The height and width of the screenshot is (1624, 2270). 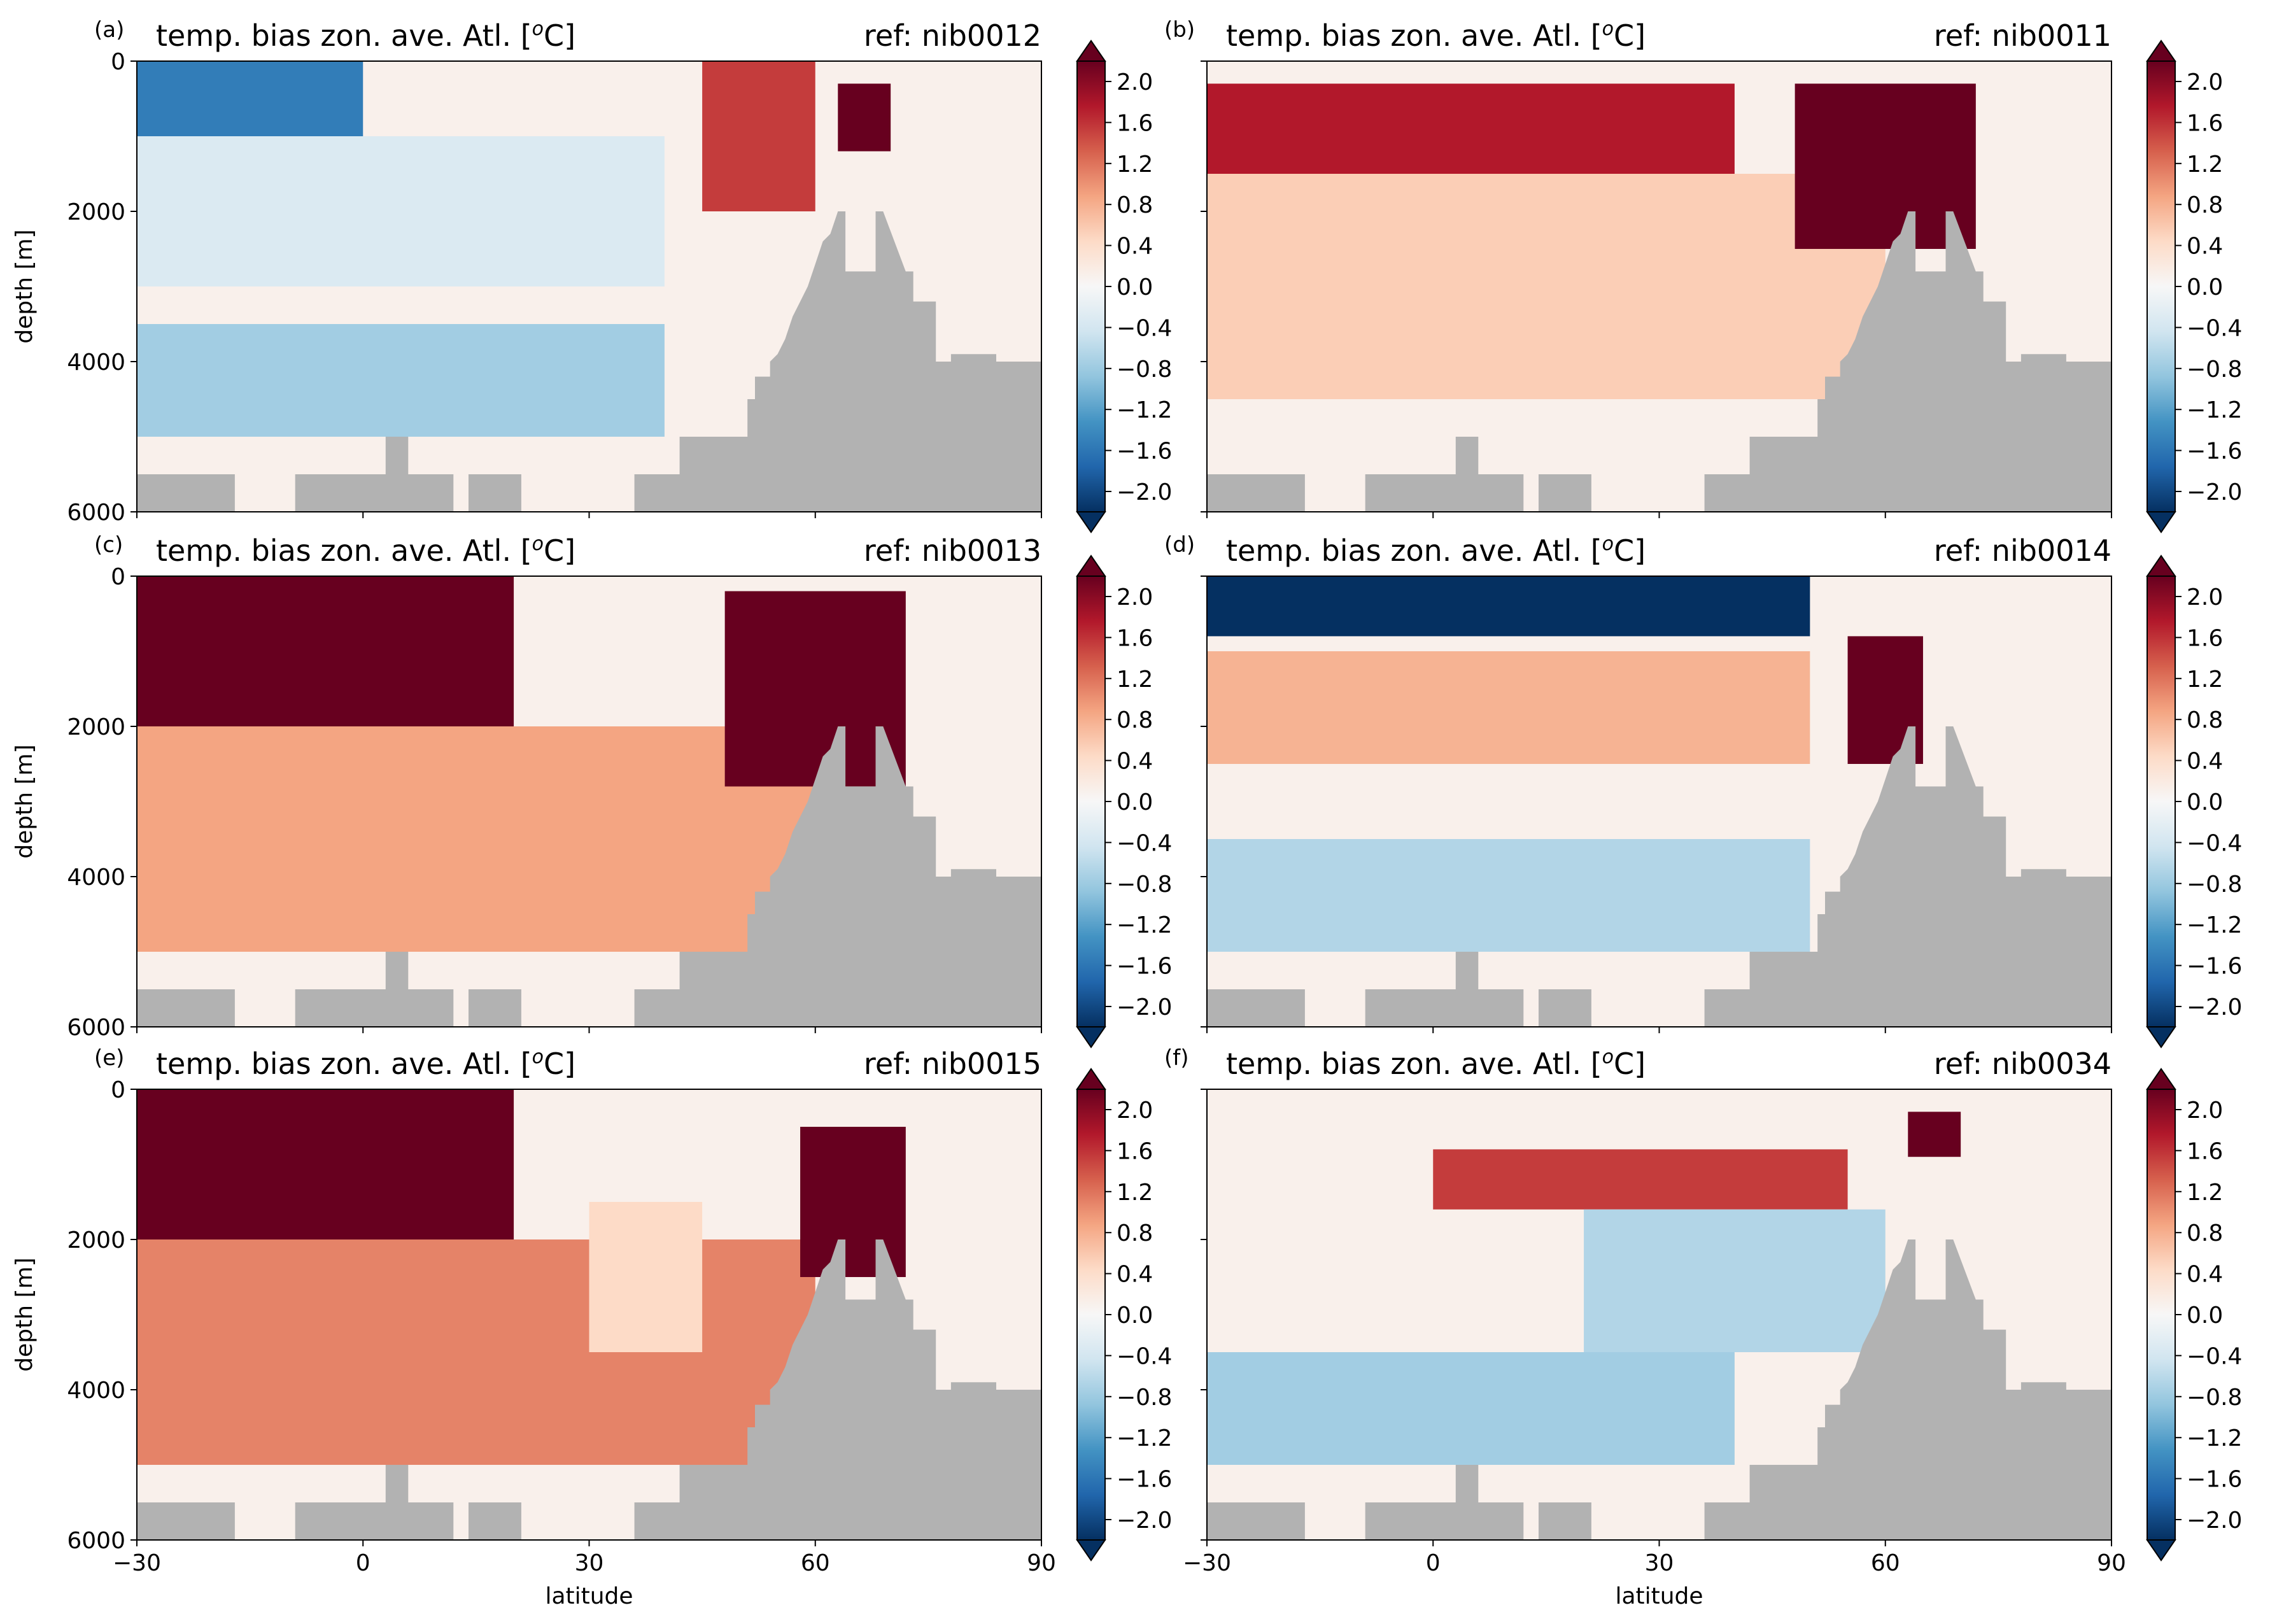 I want to click on panel-label: (f), so click(x=1176, y=1058).